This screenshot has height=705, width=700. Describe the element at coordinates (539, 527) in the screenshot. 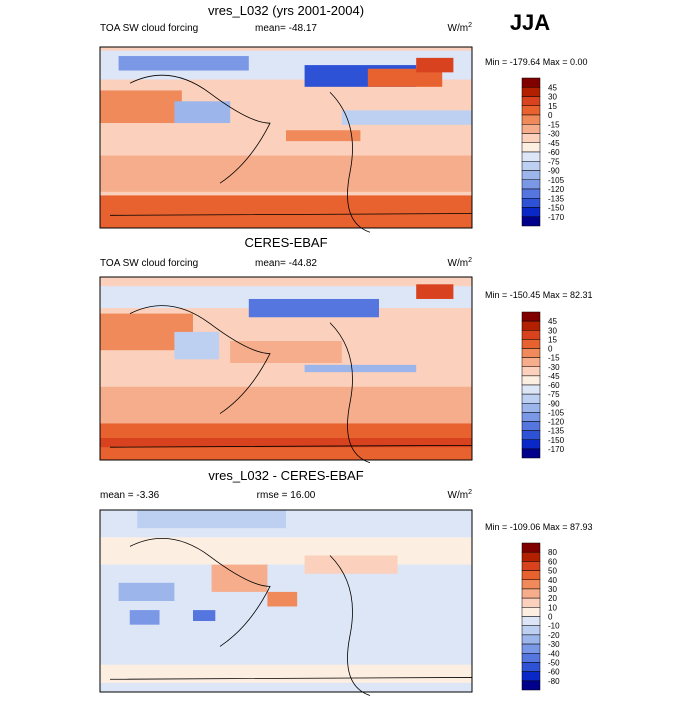

I see `min-max: Min = -109.06 Max = 87.93` at that location.